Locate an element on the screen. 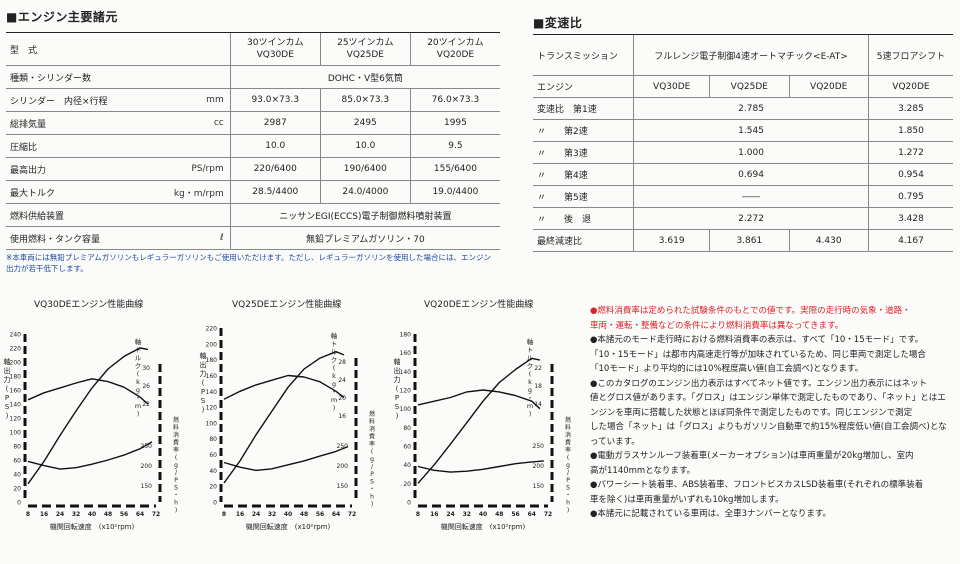  spec-row: 使用燃料・タンク容量 ℓ 無鉛プレミアムガソリン・70 is located at coordinates (253, 238).